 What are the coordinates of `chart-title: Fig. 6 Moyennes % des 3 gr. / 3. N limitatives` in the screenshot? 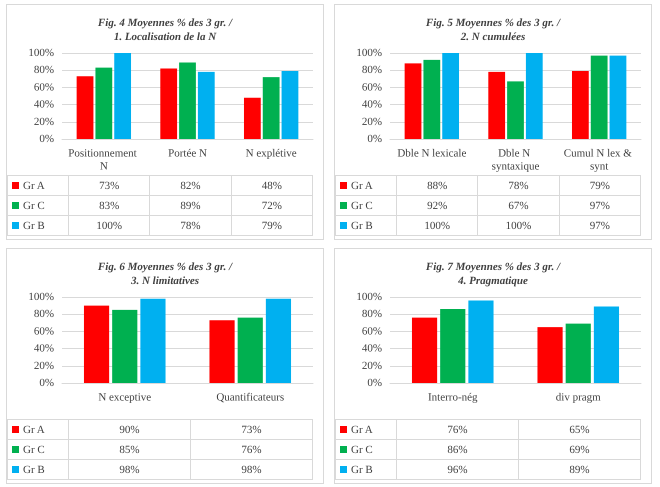 It's located at (165, 274).